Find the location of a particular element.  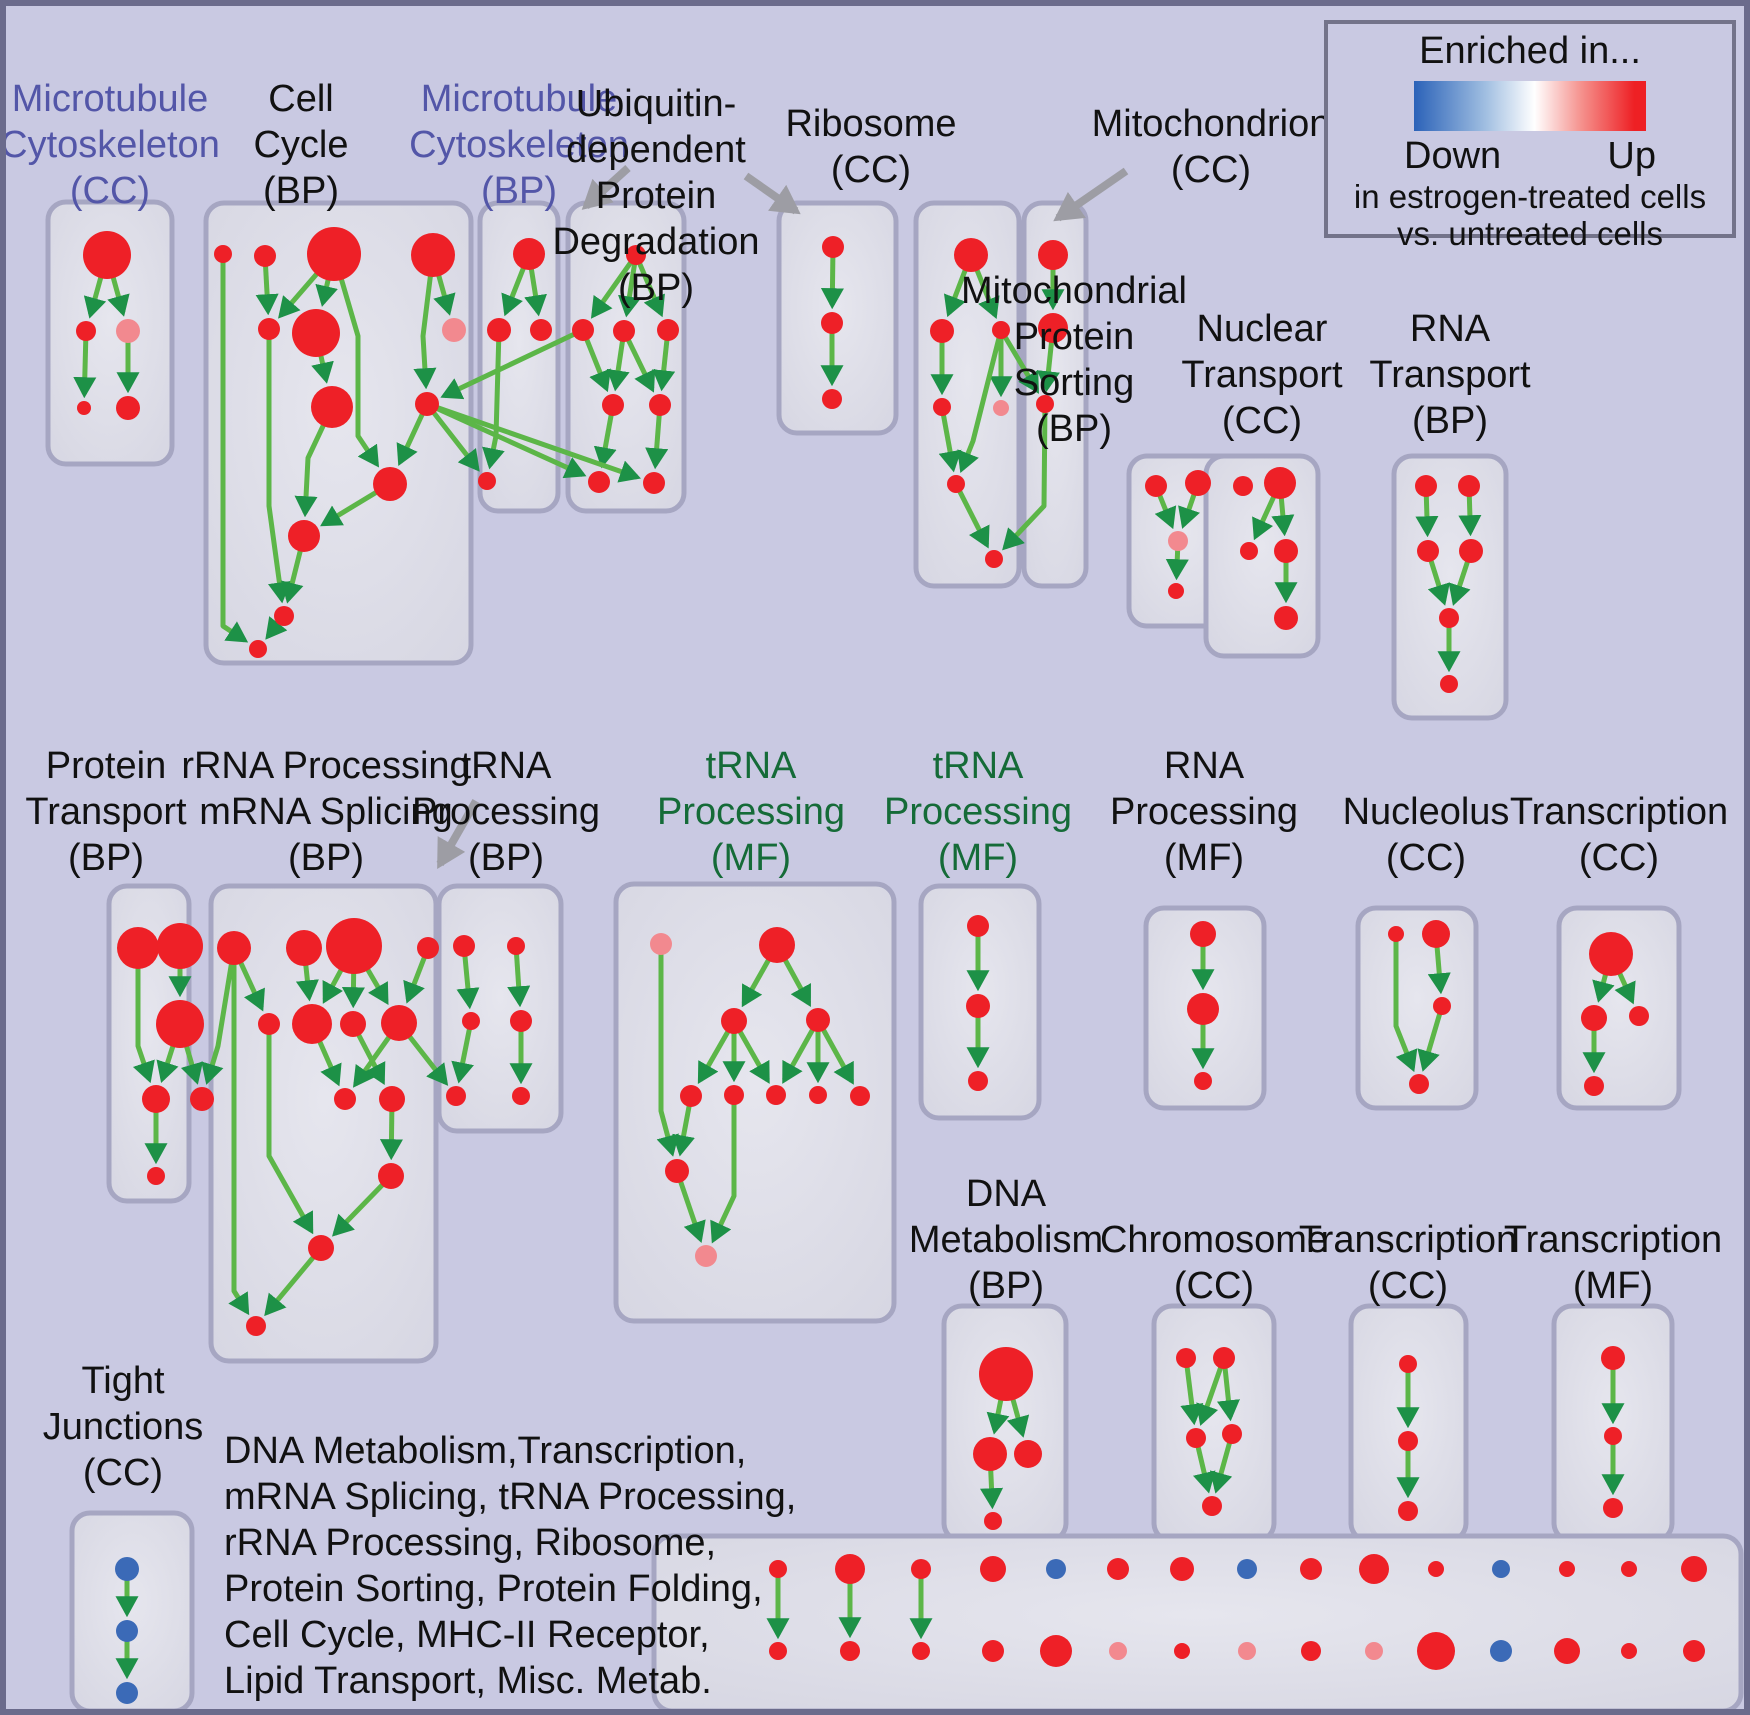

nuclear-transport-label-line: Nuclear is located at coordinates (1262, 329).